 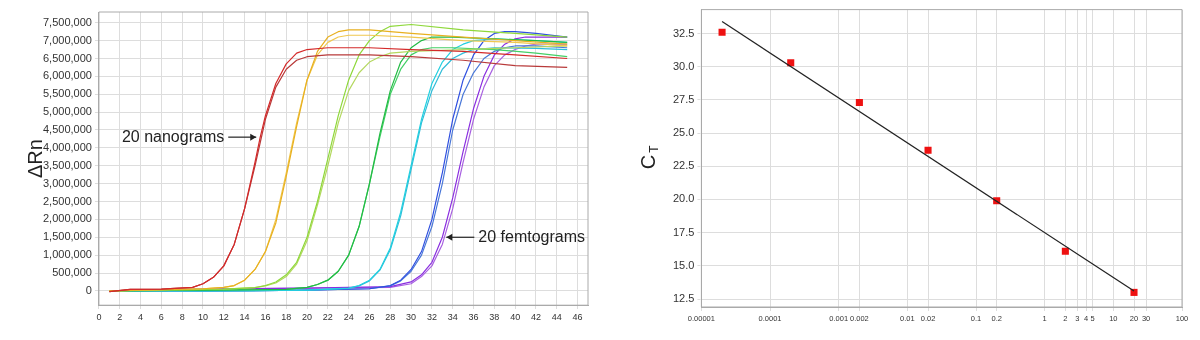 I want to click on y-tick-label: 7,000,000, so click(x=67, y=39).